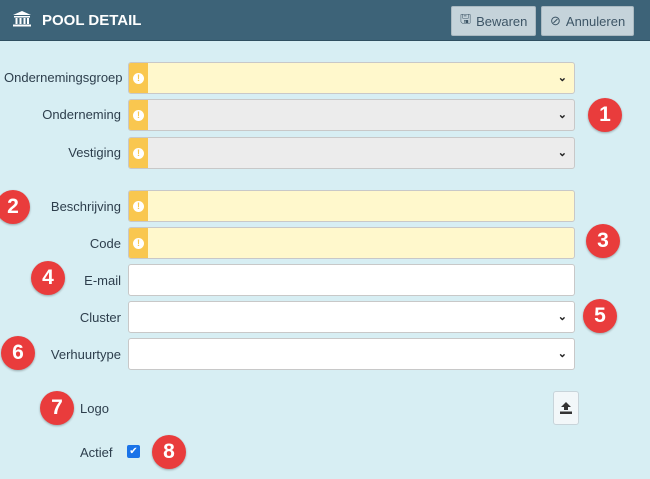 The image size is (650, 479). What do you see at coordinates (15, 207) in the screenshot?
I see `annotation-badge: 2` at bounding box center [15, 207].